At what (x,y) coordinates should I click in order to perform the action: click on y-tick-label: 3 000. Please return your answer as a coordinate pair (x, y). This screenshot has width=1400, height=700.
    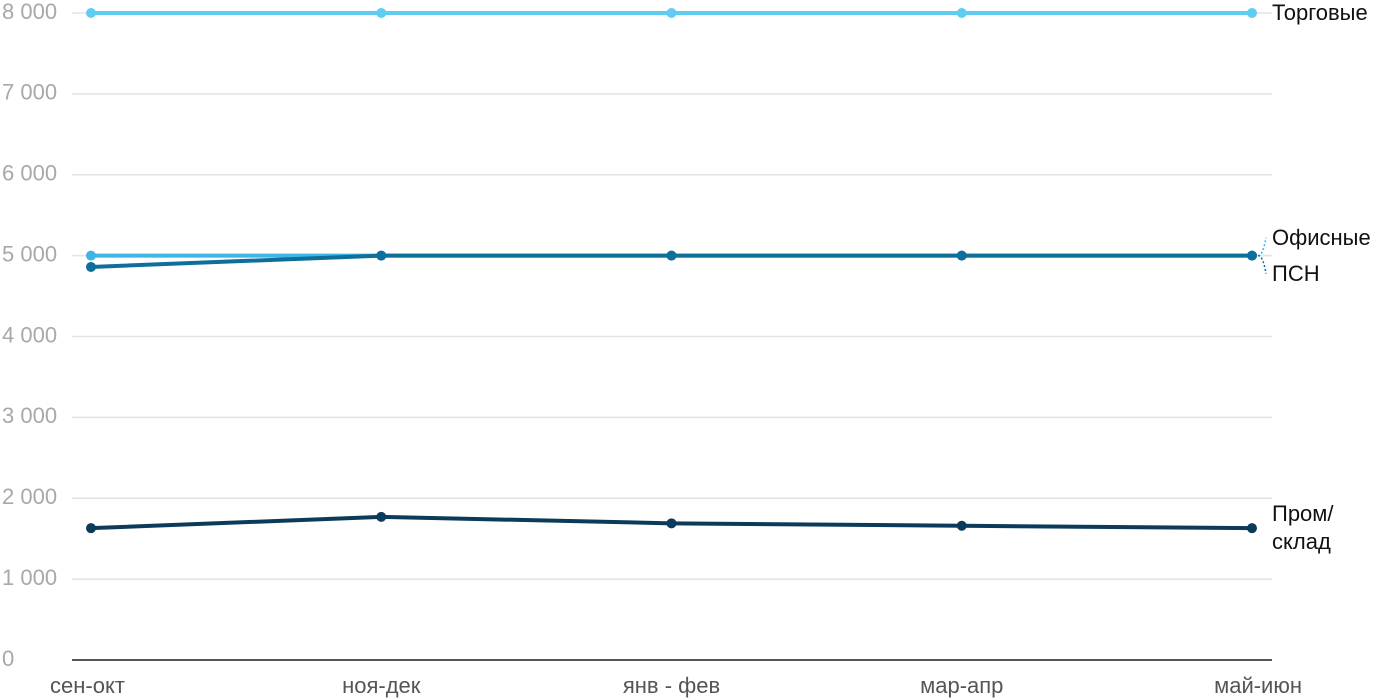
    Looking at the image, I should click on (29, 415).